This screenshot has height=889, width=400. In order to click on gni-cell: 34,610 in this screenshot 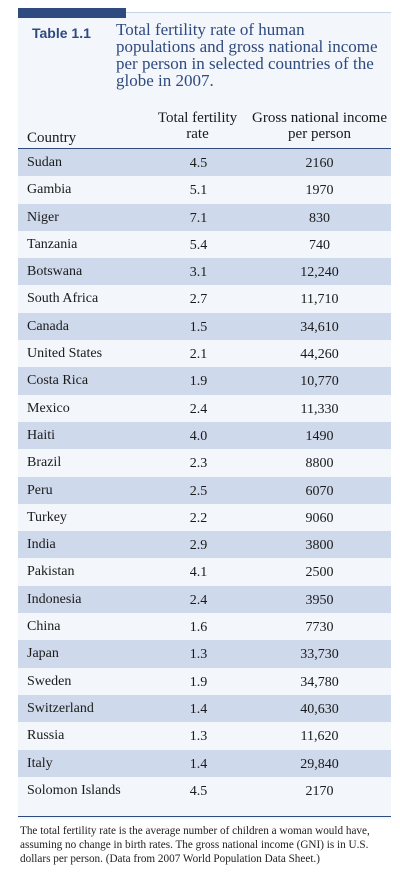, I will do `click(319, 327)`.